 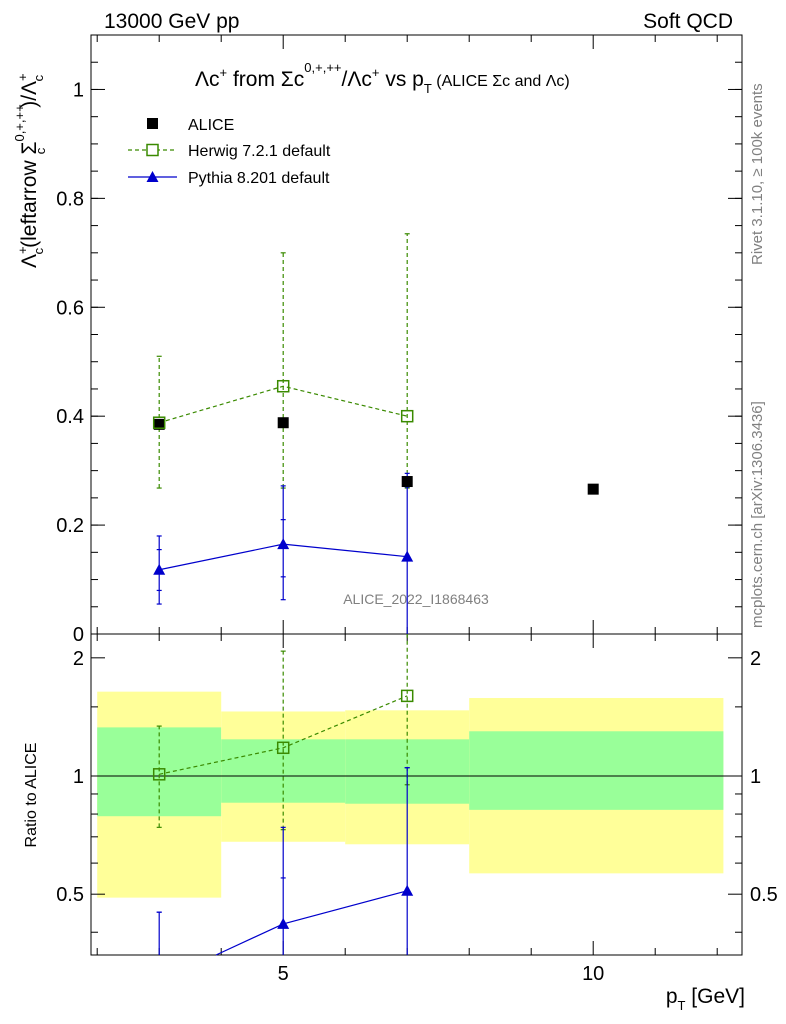 What do you see at coordinates (596, 770) in the screenshot?
I see `ratio-band-inner` at bounding box center [596, 770].